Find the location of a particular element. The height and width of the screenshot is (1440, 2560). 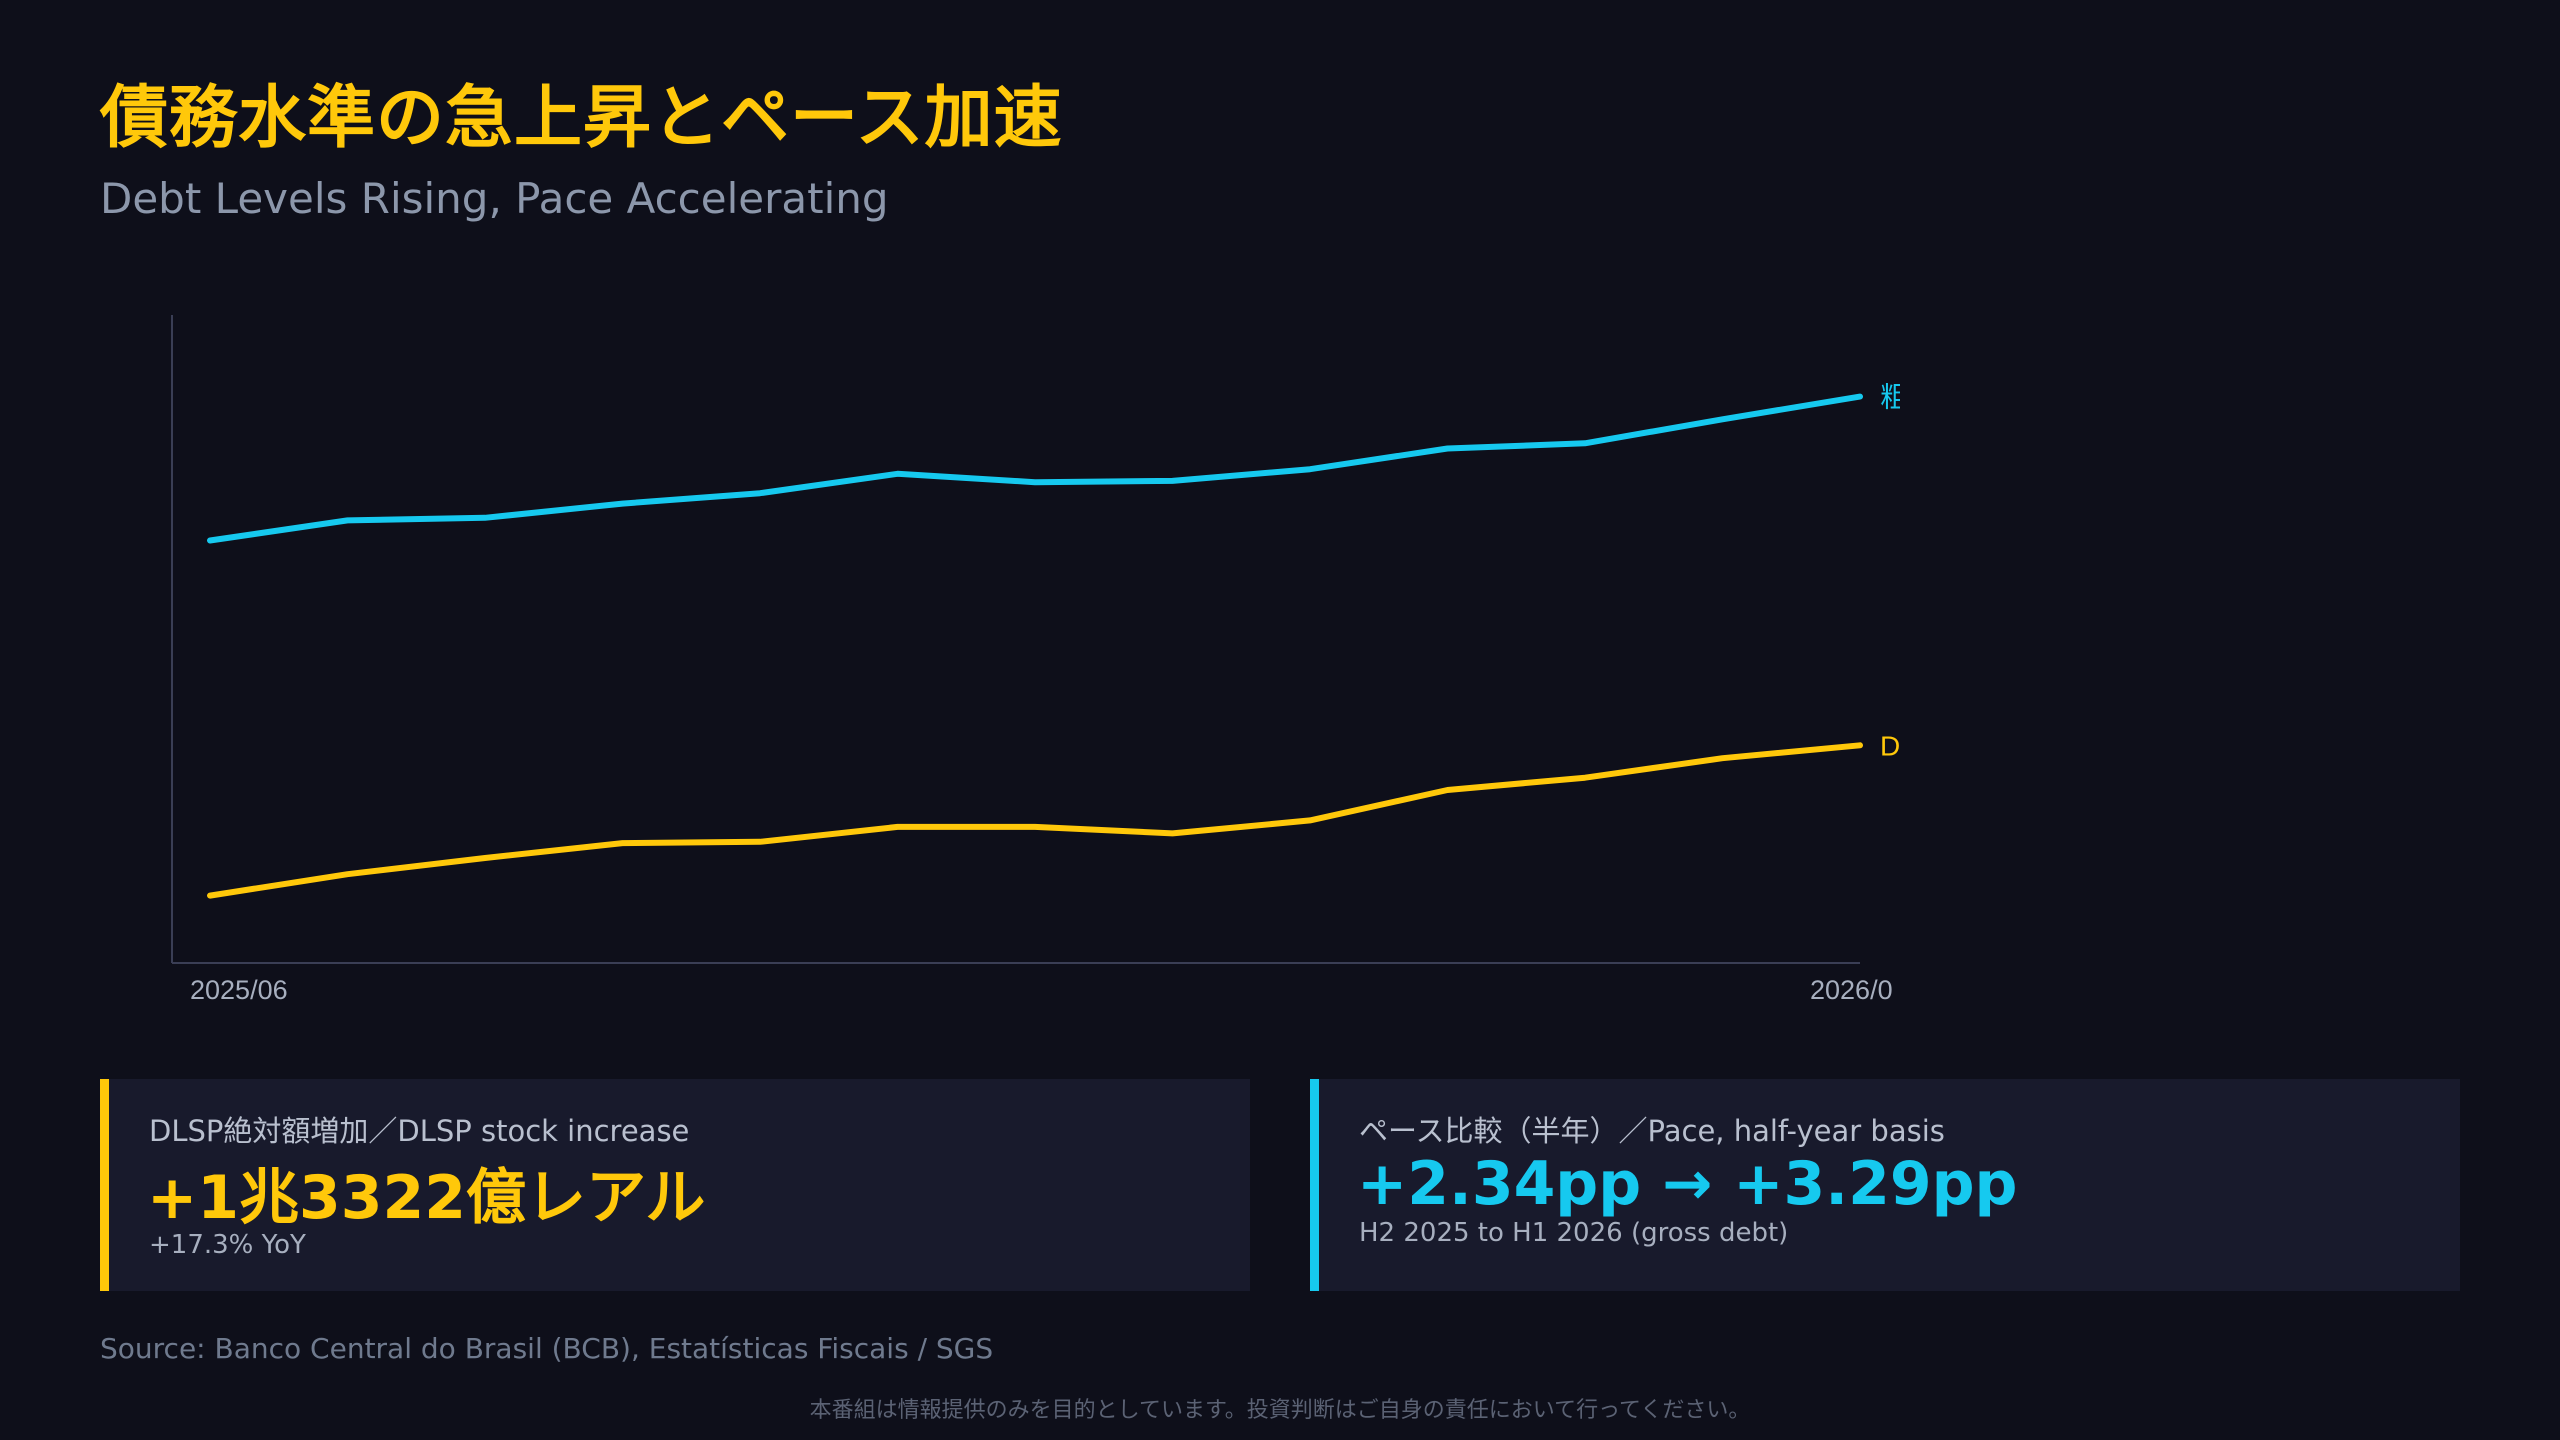

card-label: ペース比較（半年）／Pace, half-year basis is located at coordinates (1652, 1131).